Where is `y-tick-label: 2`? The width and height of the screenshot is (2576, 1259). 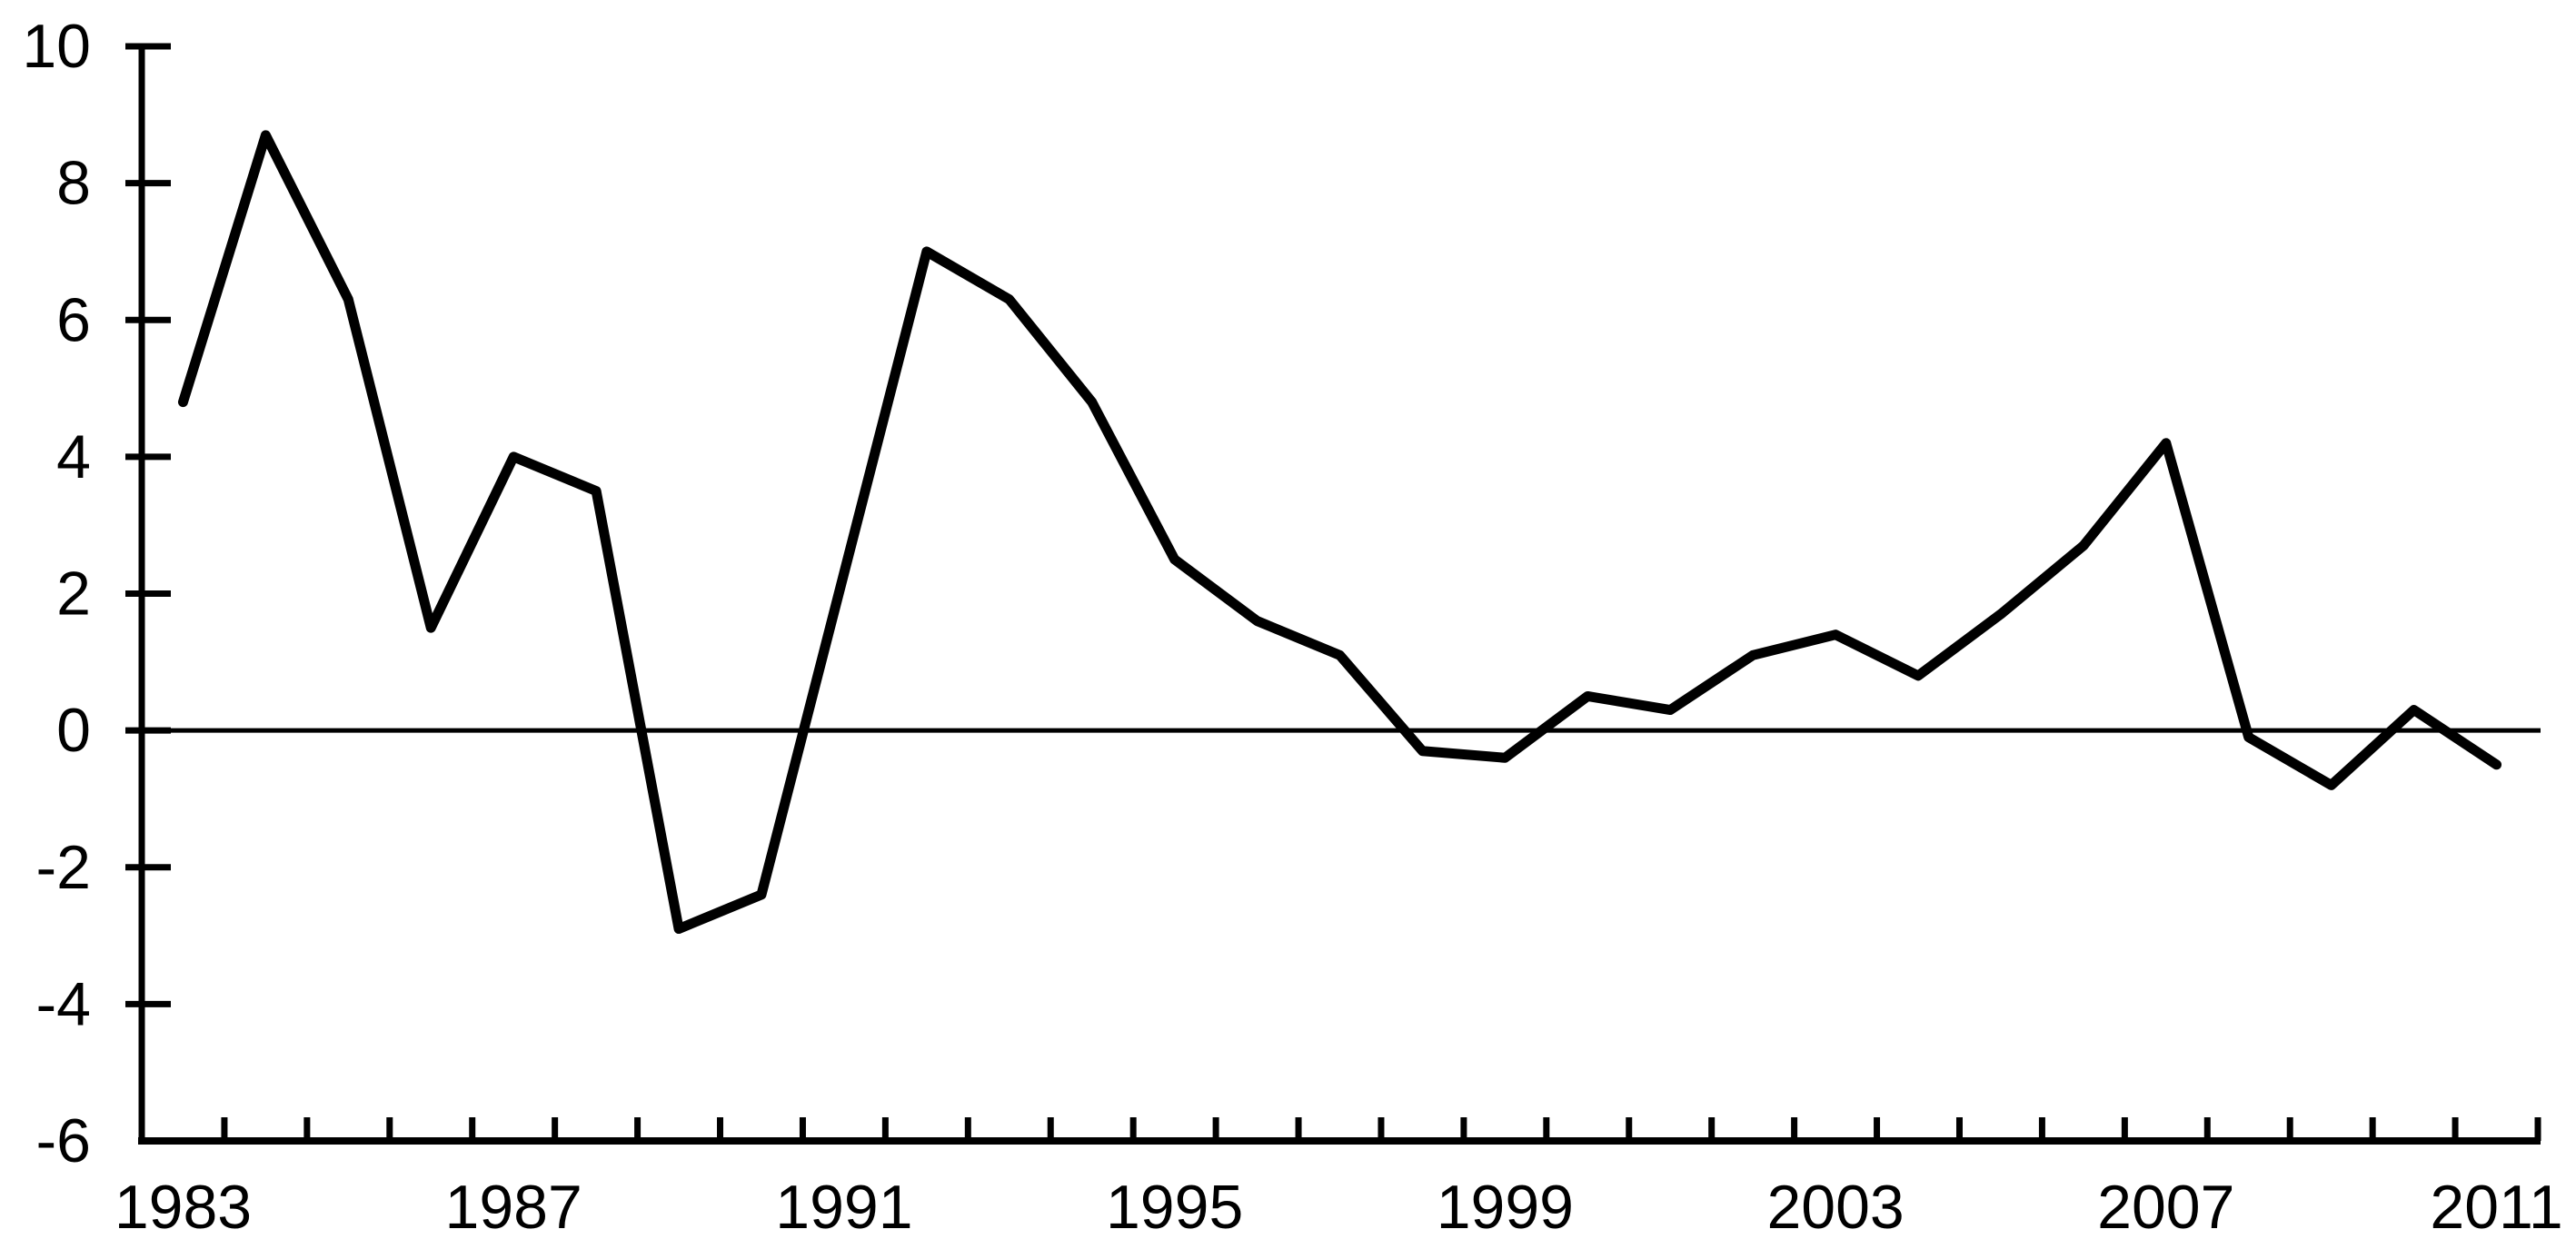 y-tick-label: 2 is located at coordinates (74, 595).